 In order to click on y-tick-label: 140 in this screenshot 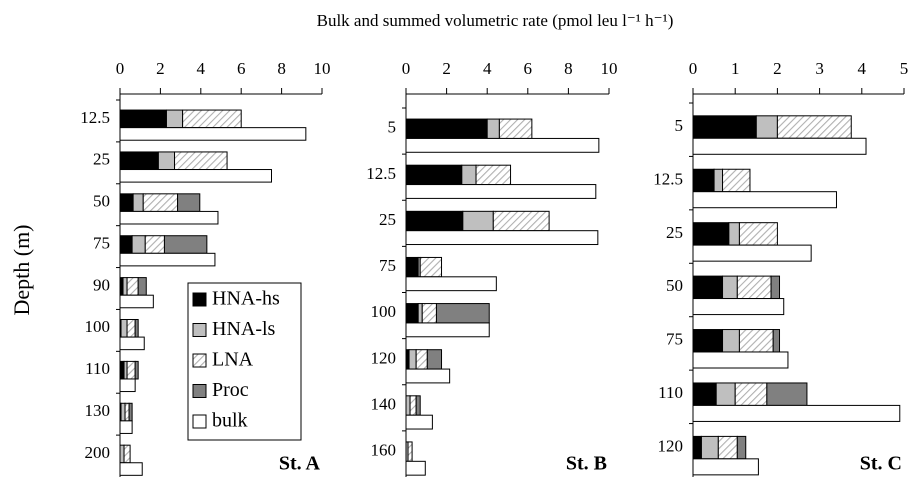, I will do `click(384, 403)`.